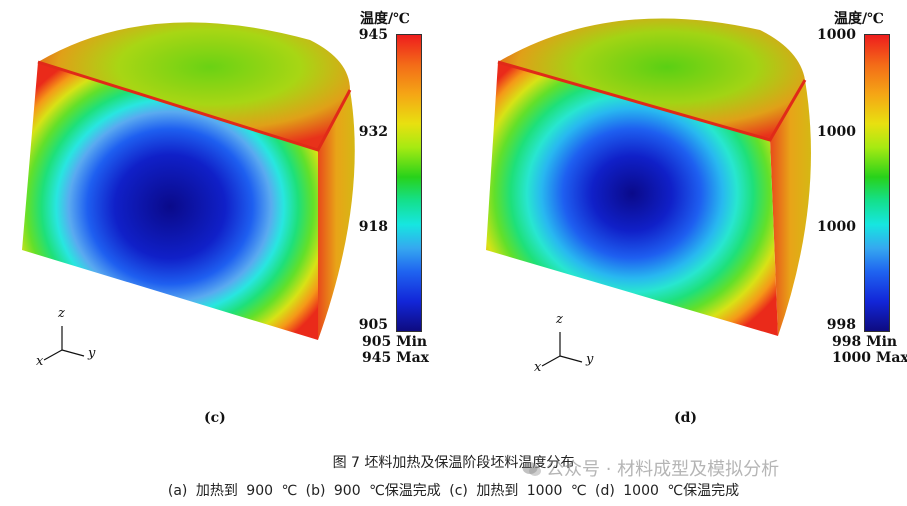 This screenshot has height=506, width=907. What do you see at coordinates (651, 79) in the screenshot?
I see `billet-top-surface-d` at bounding box center [651, 79].